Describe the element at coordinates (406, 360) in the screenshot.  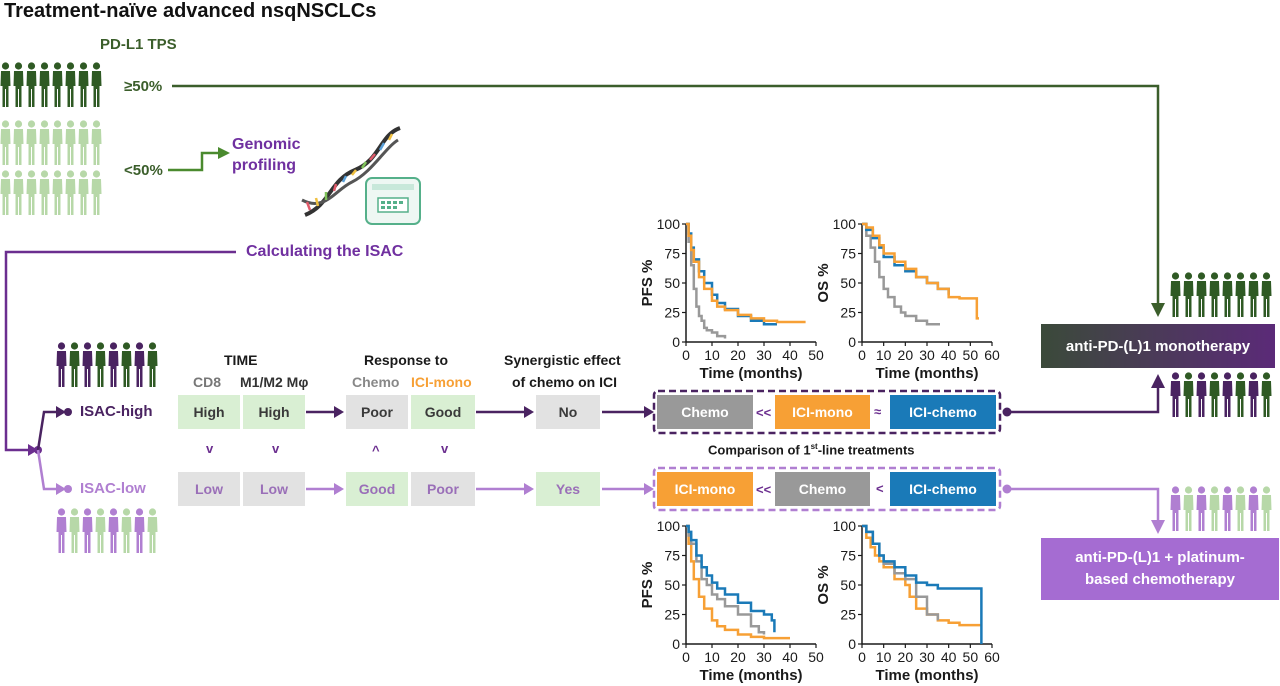
I see `header-response: Response to` at that location.